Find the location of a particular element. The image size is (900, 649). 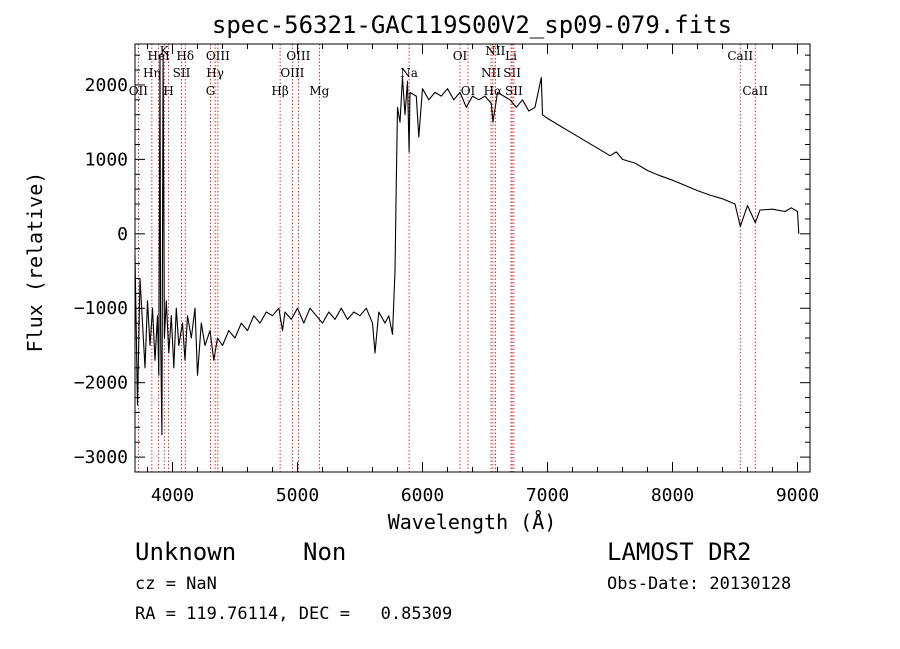

line-label-19: NII is located at coordinates (495, 51).